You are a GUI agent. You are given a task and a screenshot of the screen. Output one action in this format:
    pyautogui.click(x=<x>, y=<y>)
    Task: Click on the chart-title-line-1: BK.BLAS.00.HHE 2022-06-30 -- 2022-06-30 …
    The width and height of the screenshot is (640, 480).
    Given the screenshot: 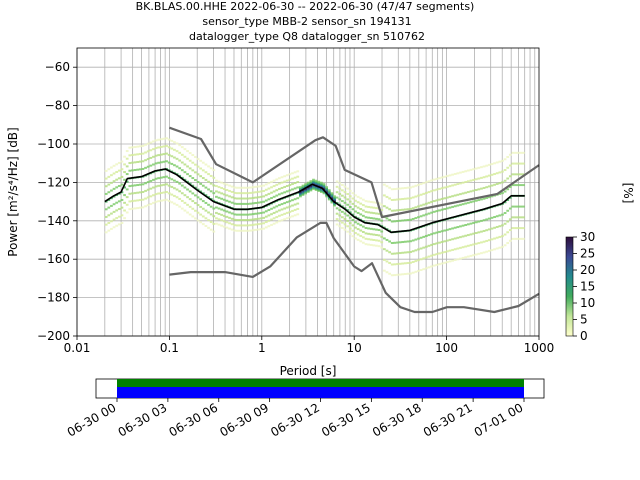 What is the action you would take?
    pyautogui.click(x=305, y=6)
    